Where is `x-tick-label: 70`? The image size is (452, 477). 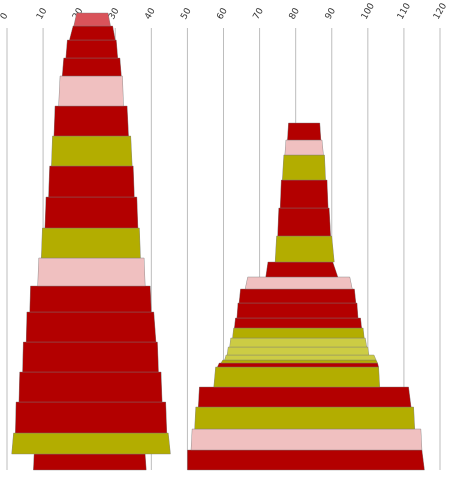
x-tick-label: 70 is located at coordinates (259, 13).